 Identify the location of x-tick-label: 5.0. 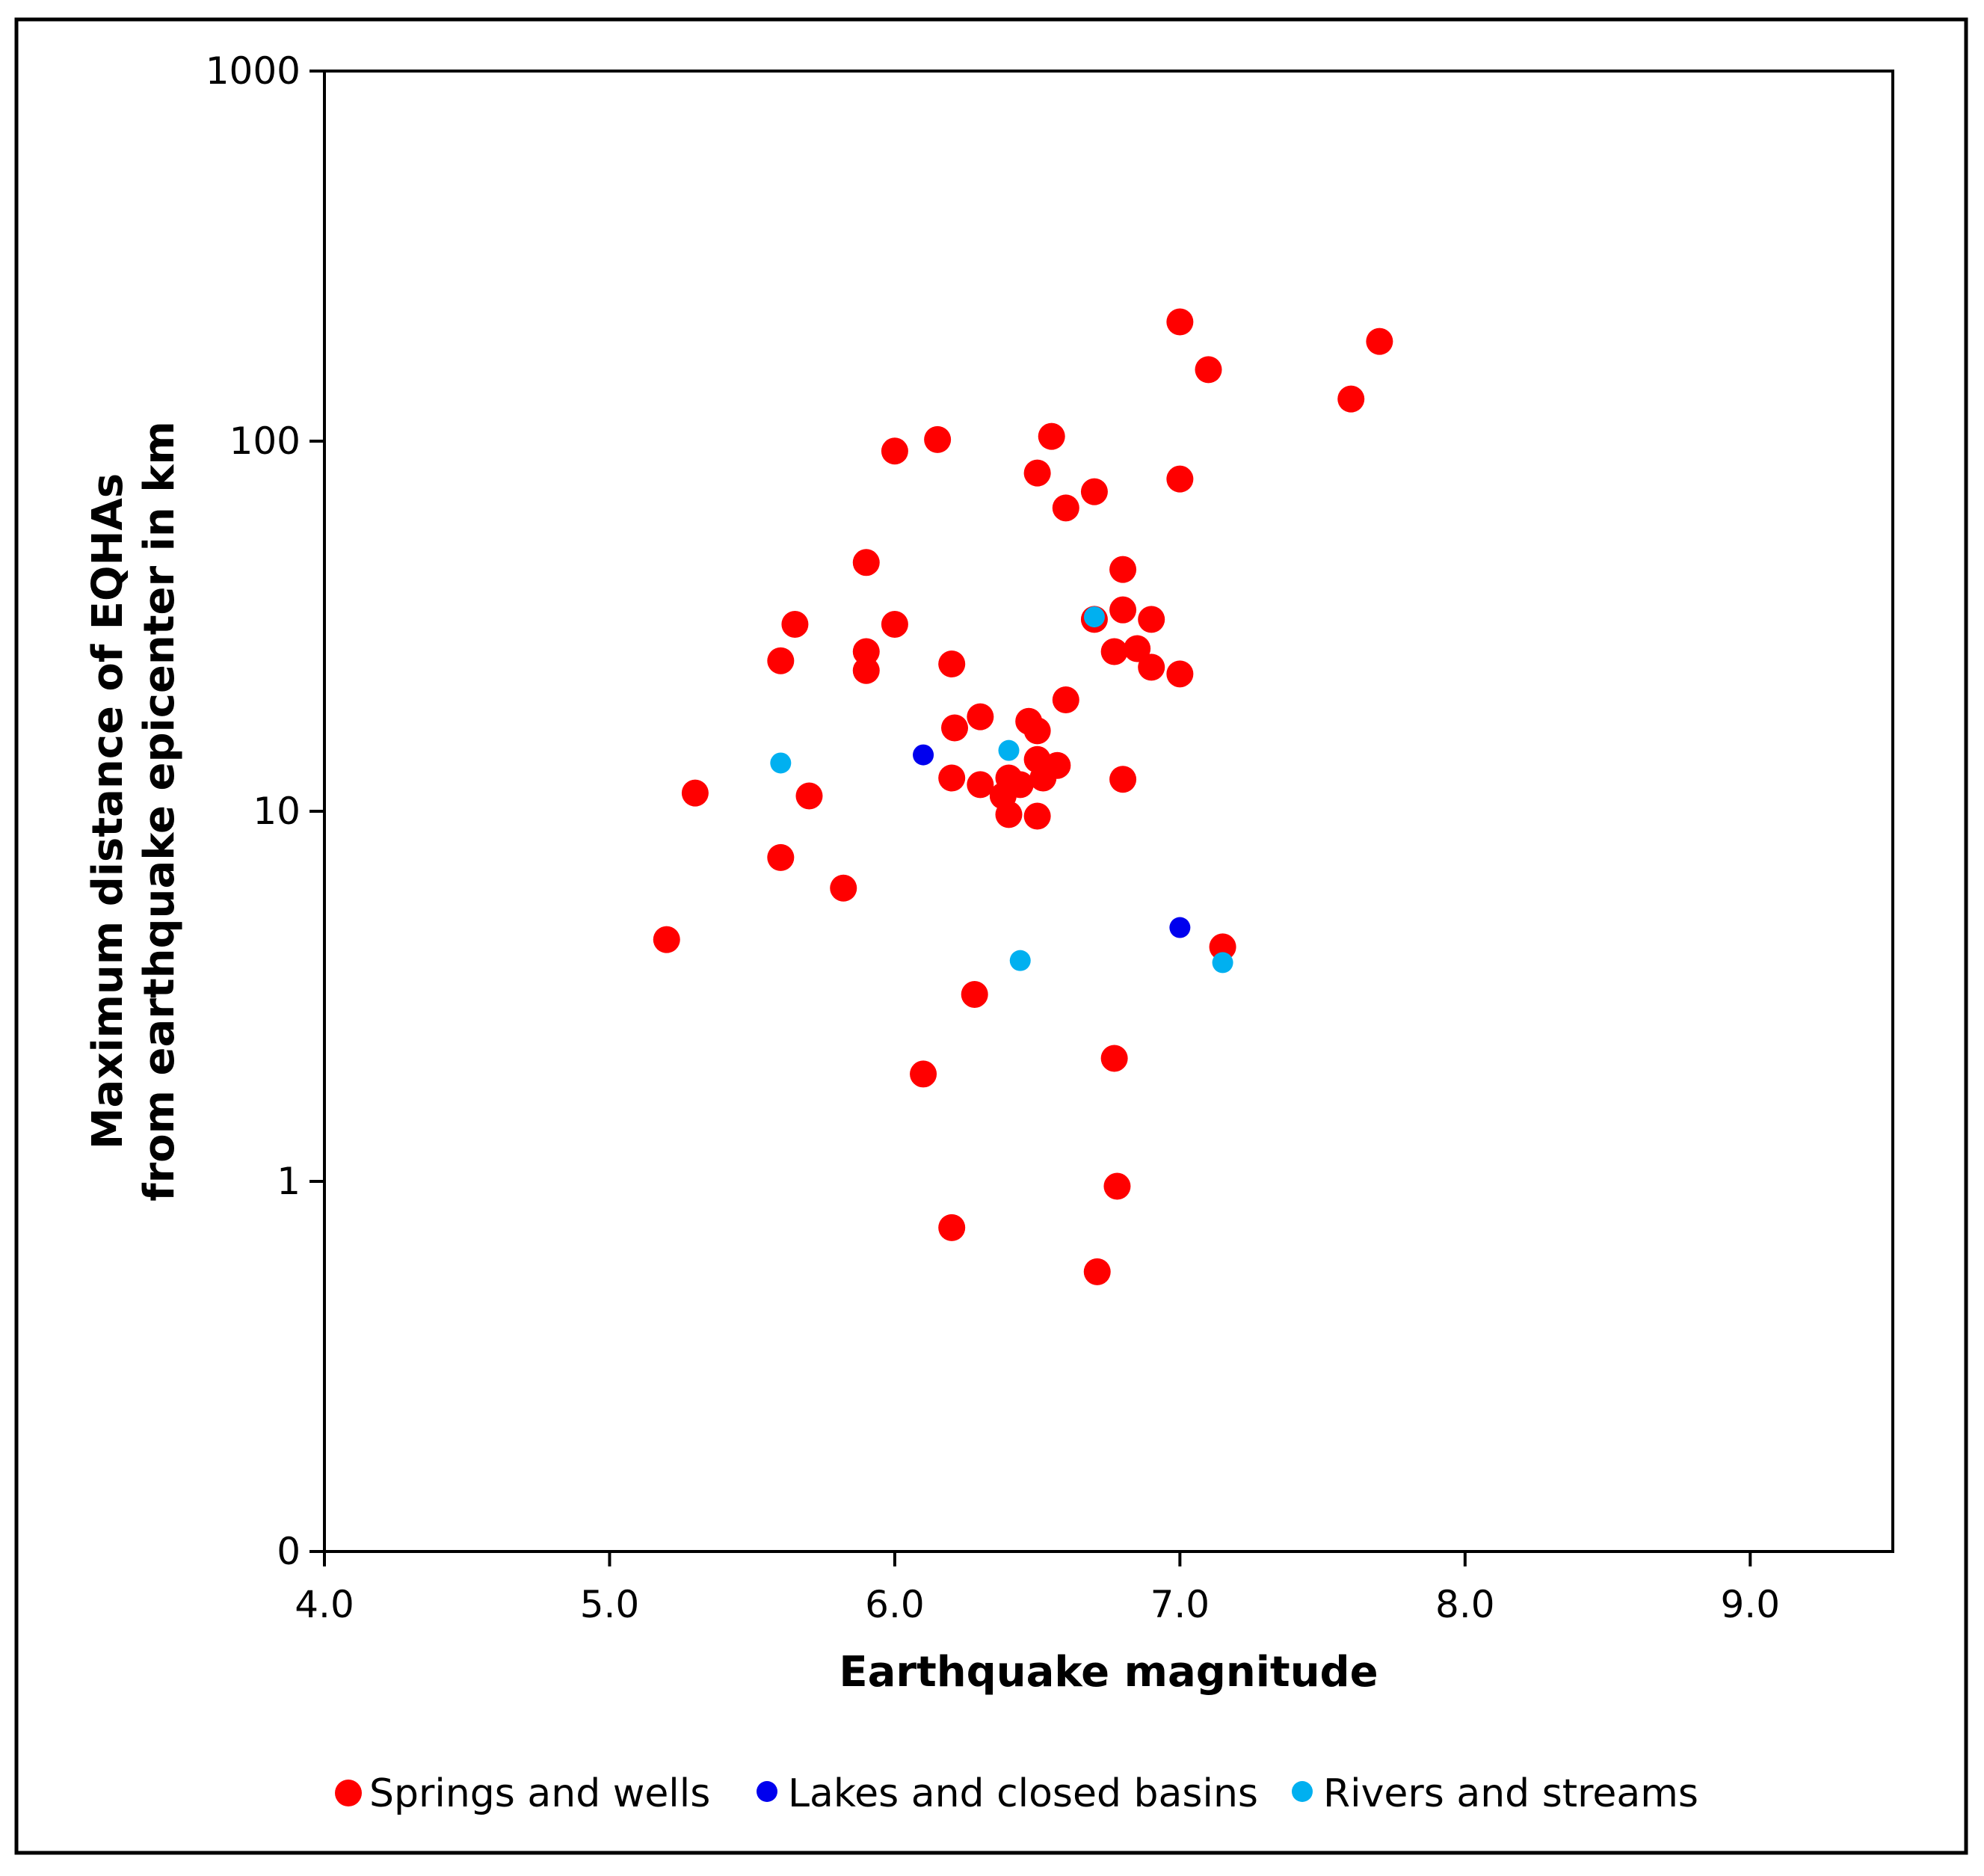
(610, 1604).